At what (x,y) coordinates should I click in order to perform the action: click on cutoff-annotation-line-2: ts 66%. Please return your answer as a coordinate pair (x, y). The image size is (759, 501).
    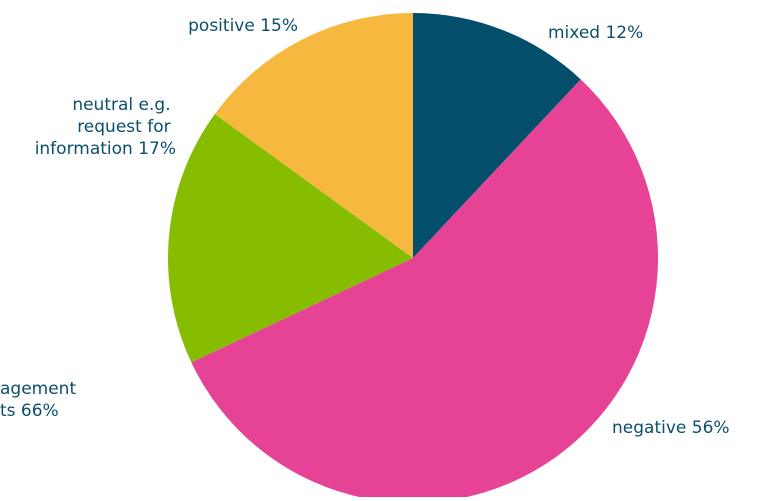
    Looking at the image, I should click on (29, 411).